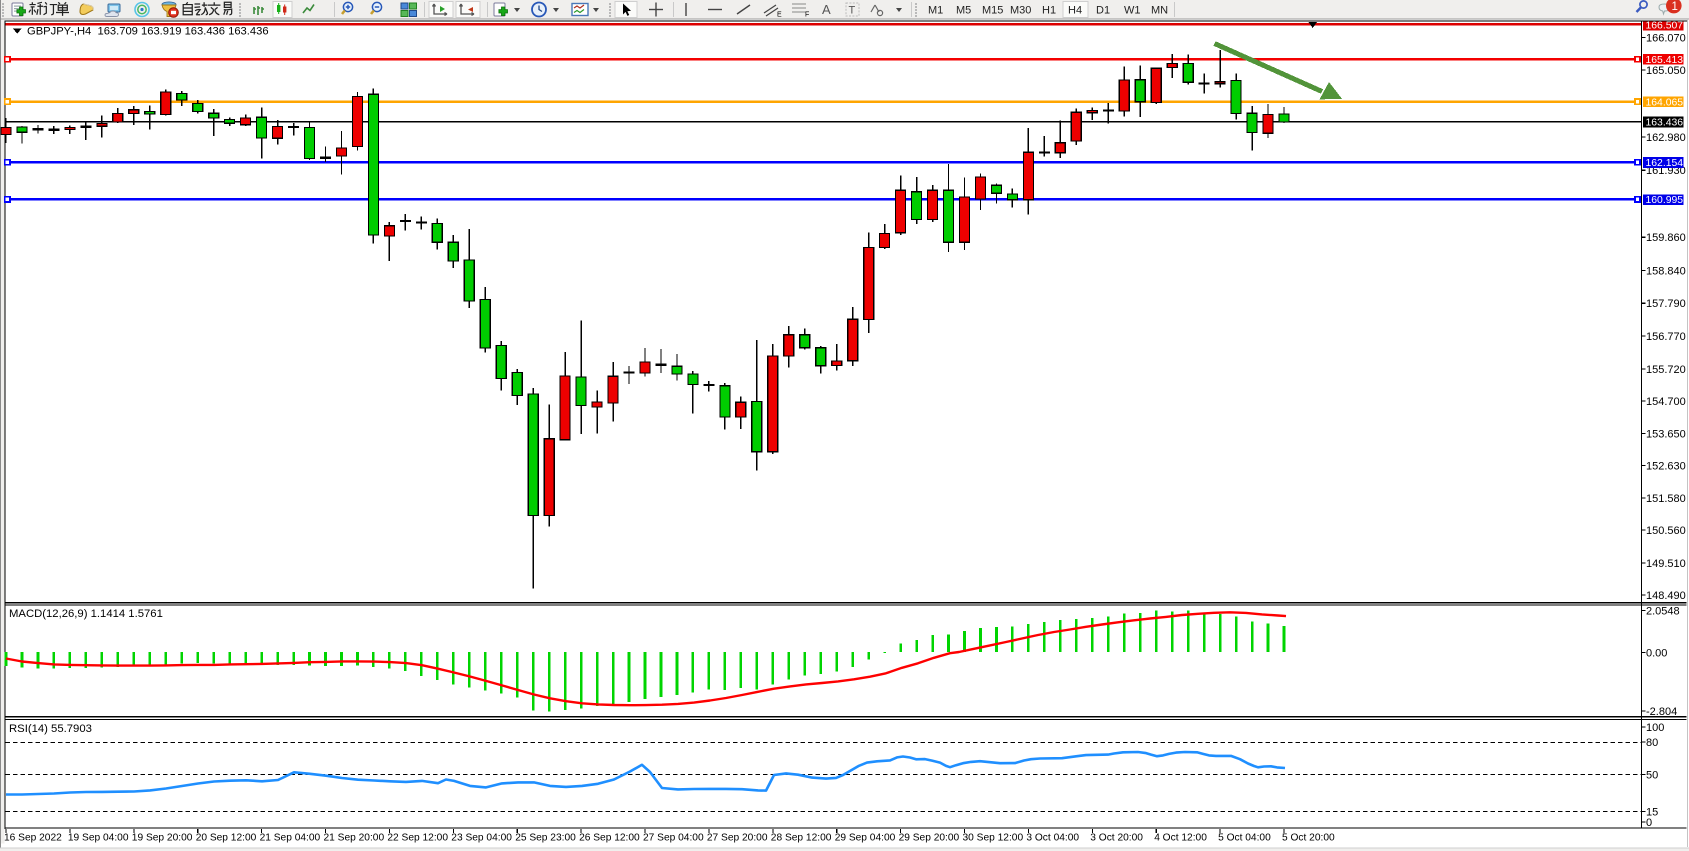  I want to click on svg-text: M1, so click(935, 11).